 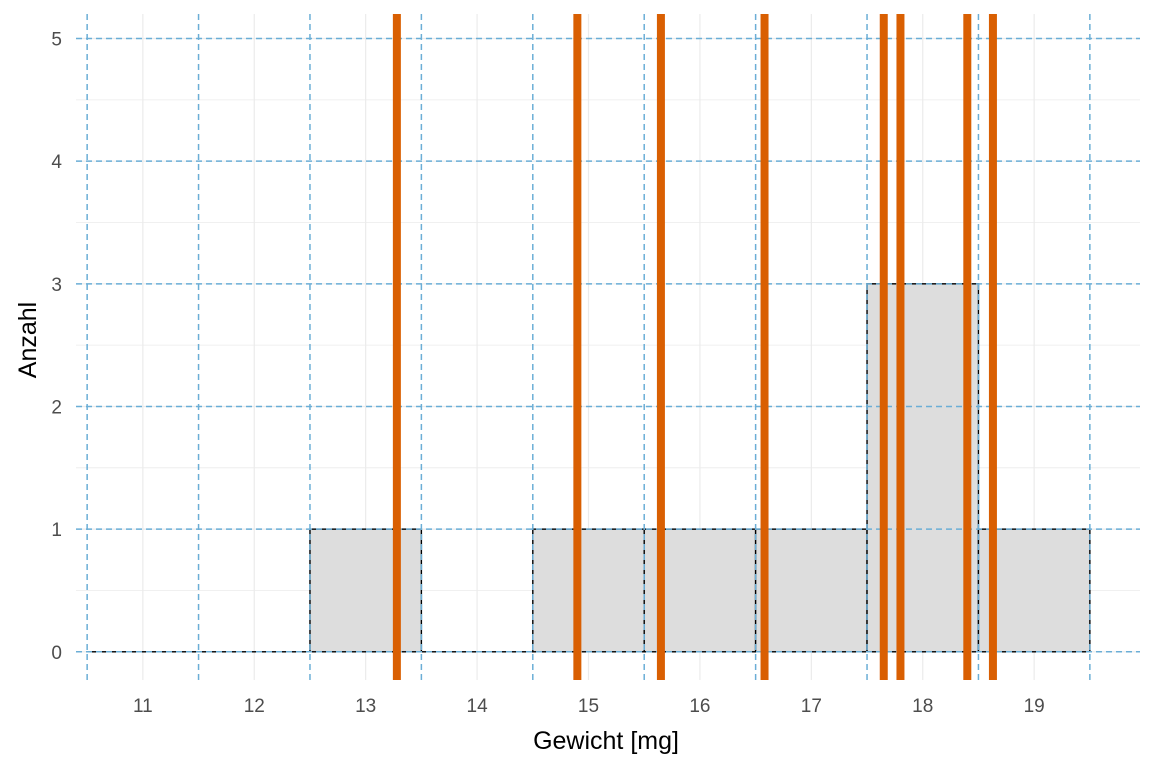 I want to click on y-tick-label: 0, so click(x=56, y=653).